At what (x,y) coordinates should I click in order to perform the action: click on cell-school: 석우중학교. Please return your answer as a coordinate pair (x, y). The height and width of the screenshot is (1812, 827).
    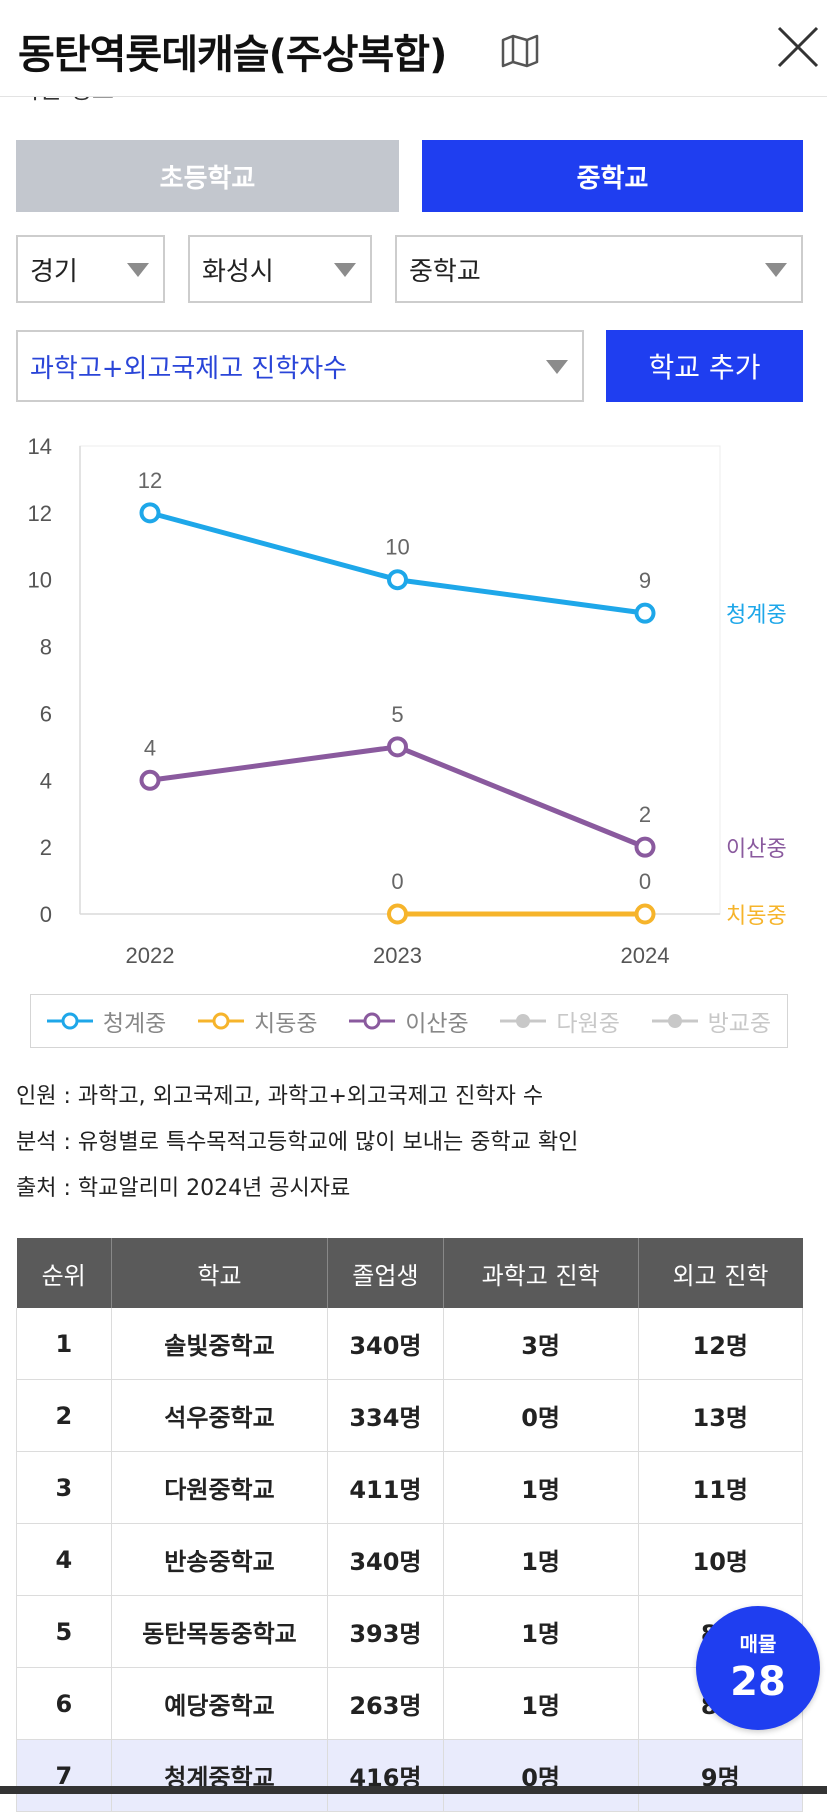
    Looking at the image, I should click on (220, 1415).